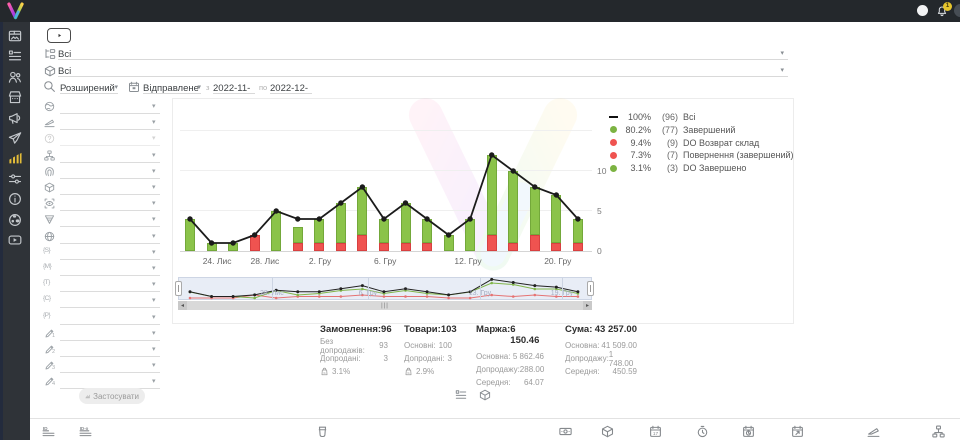 The height and width of the screenshot is (440, 960). What do you see at coordinates (110, 139) in the screenshot?
I see `filter-select-status` at bounding box center [110, 139].